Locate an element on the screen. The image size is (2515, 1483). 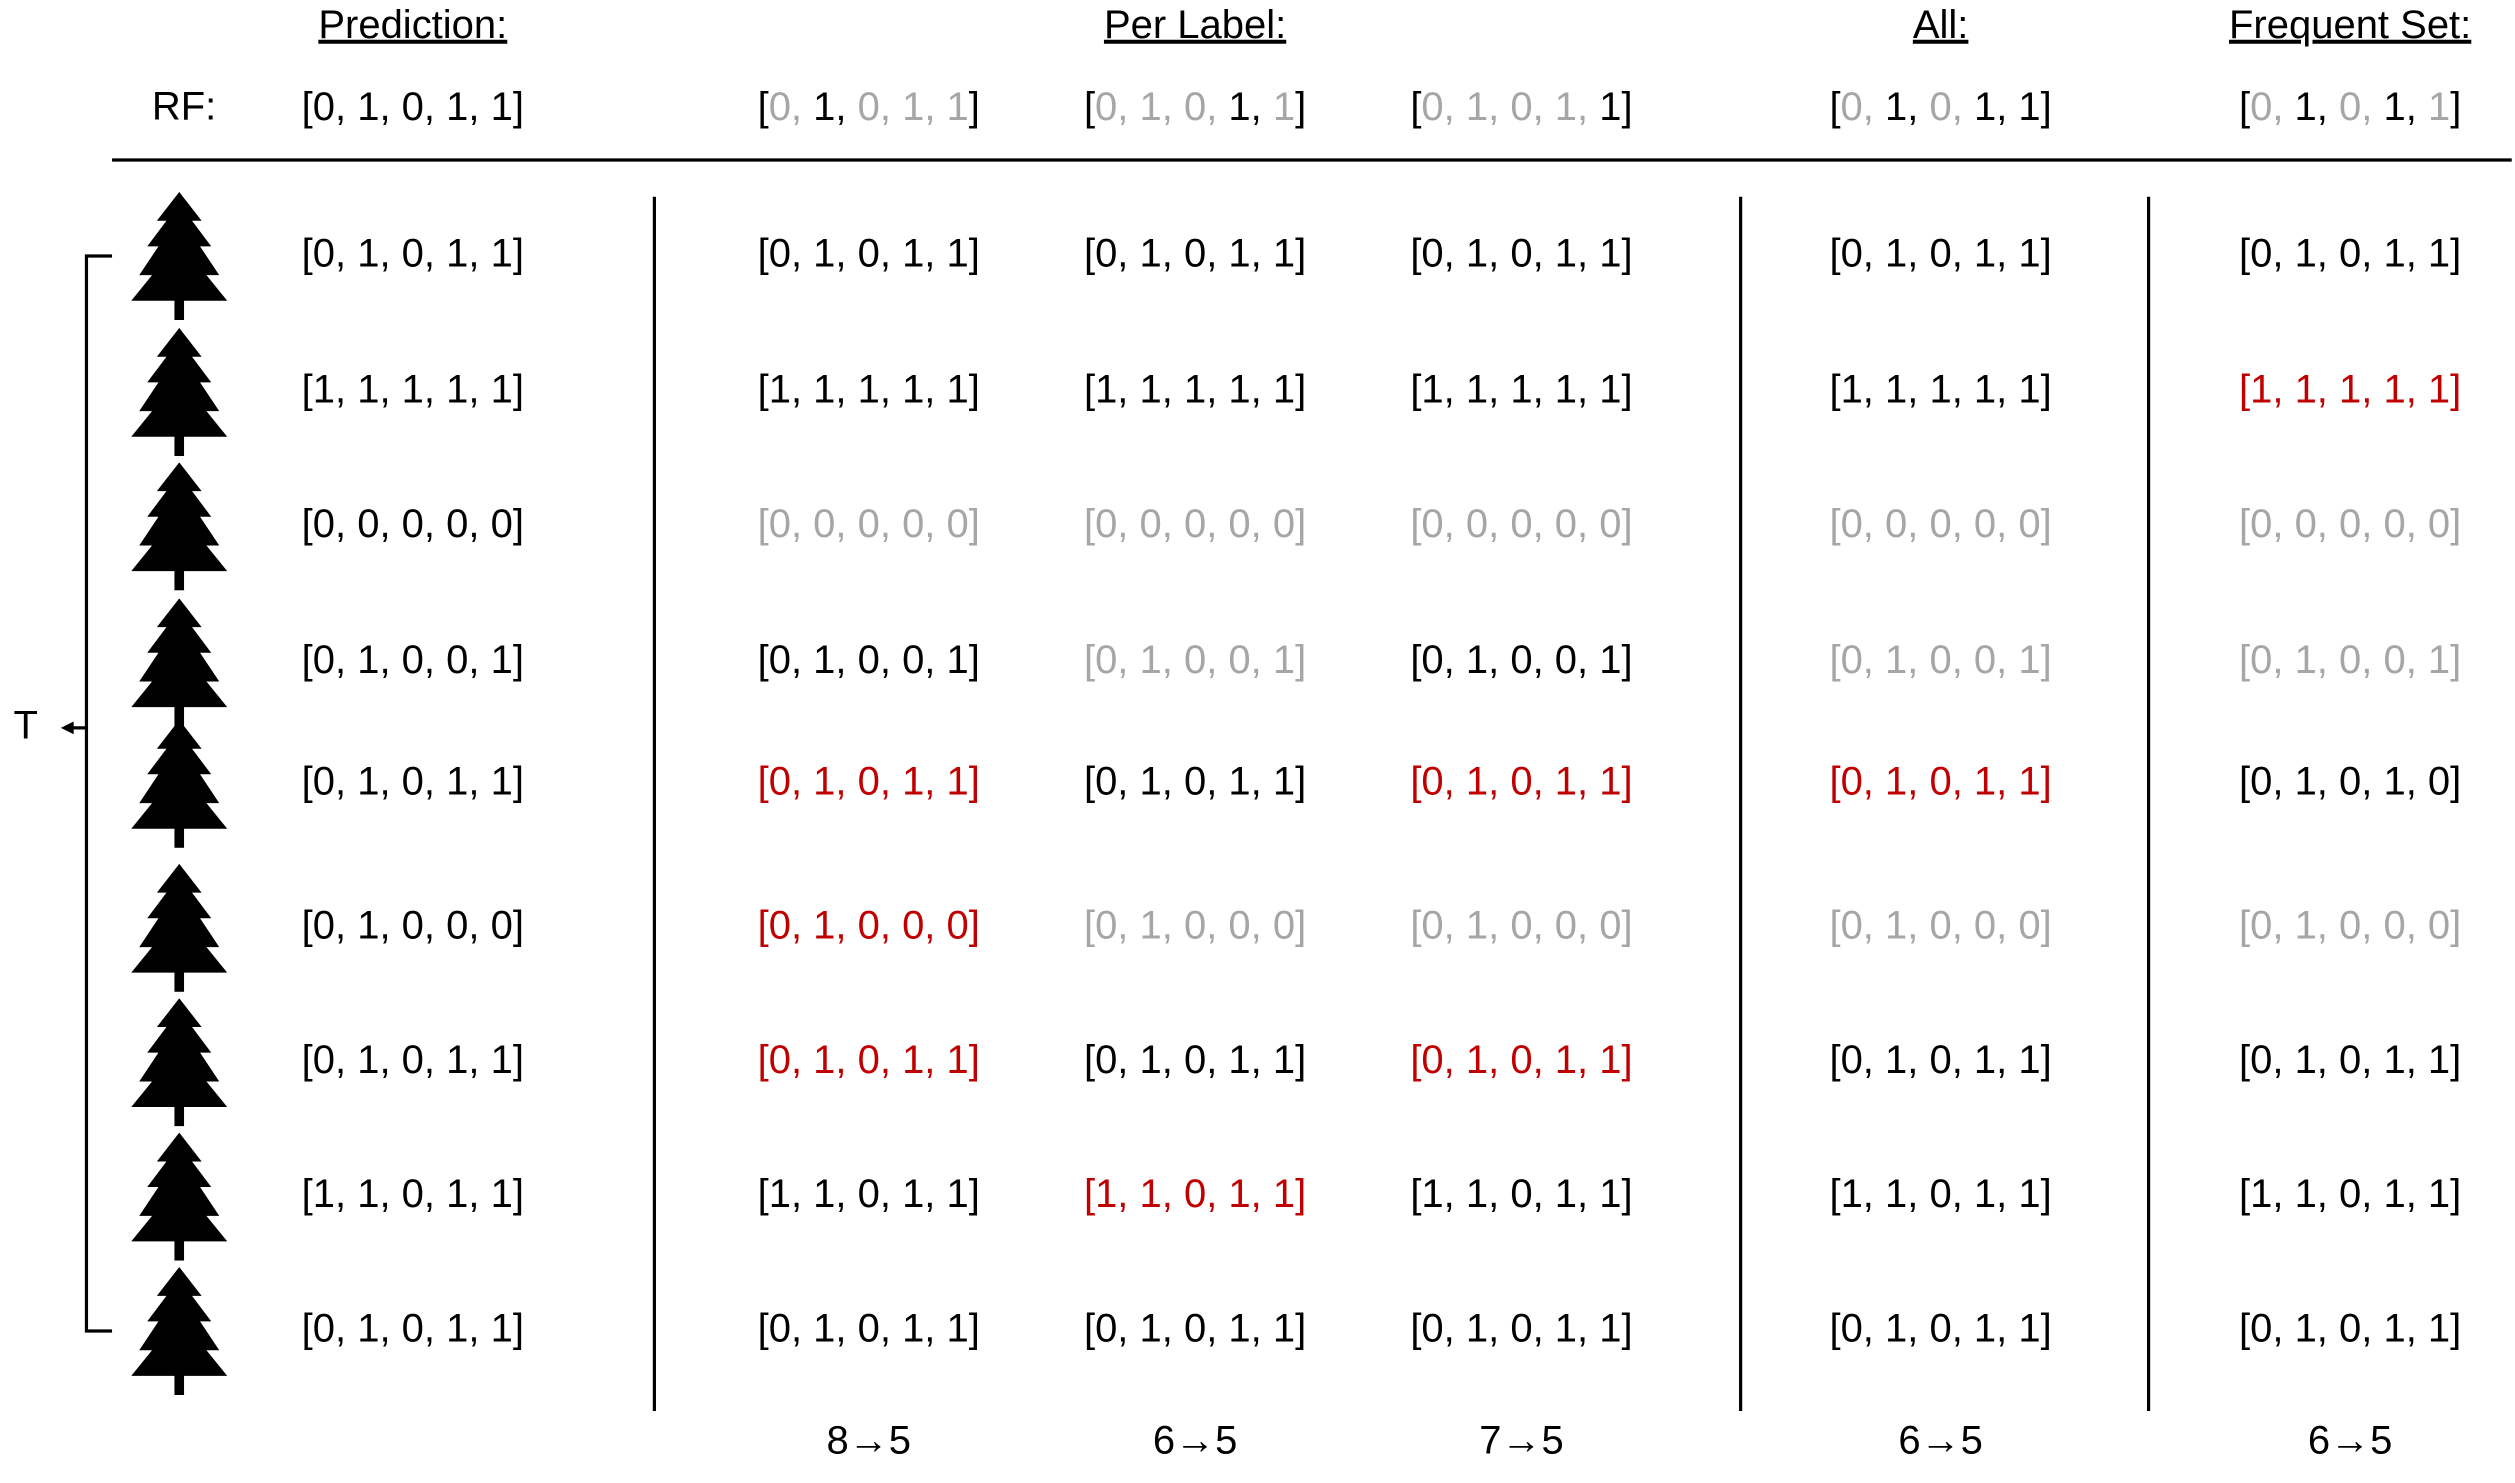
rf-label: RF: is located at coordinates (184, 106).